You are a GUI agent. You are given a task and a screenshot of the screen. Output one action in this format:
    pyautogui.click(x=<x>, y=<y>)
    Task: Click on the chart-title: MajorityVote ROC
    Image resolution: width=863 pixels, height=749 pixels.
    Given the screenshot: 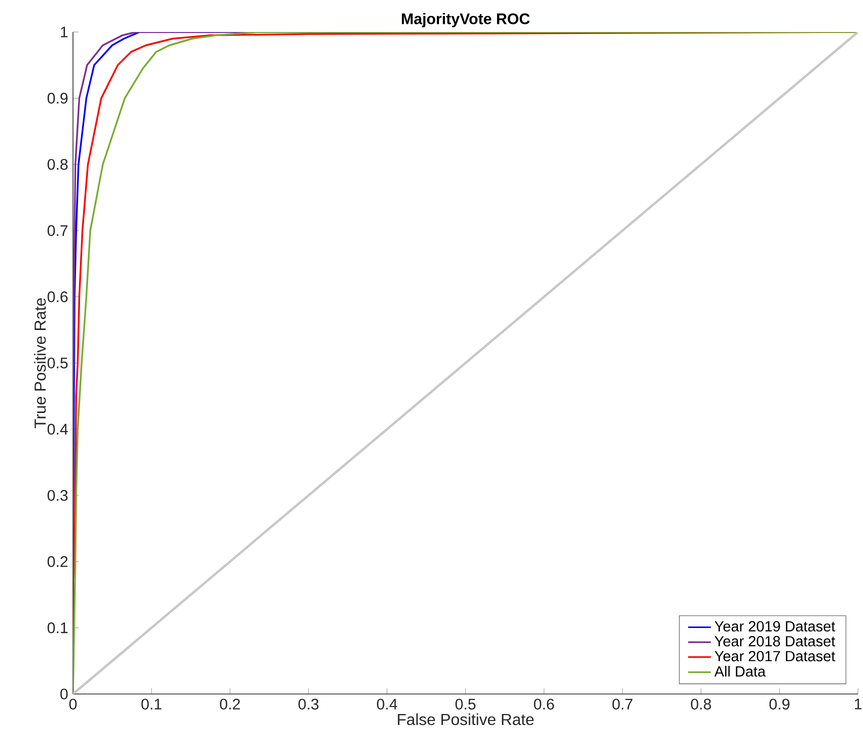 What is the action you would take?
    pyautogui.click(x=466, y=20)
    